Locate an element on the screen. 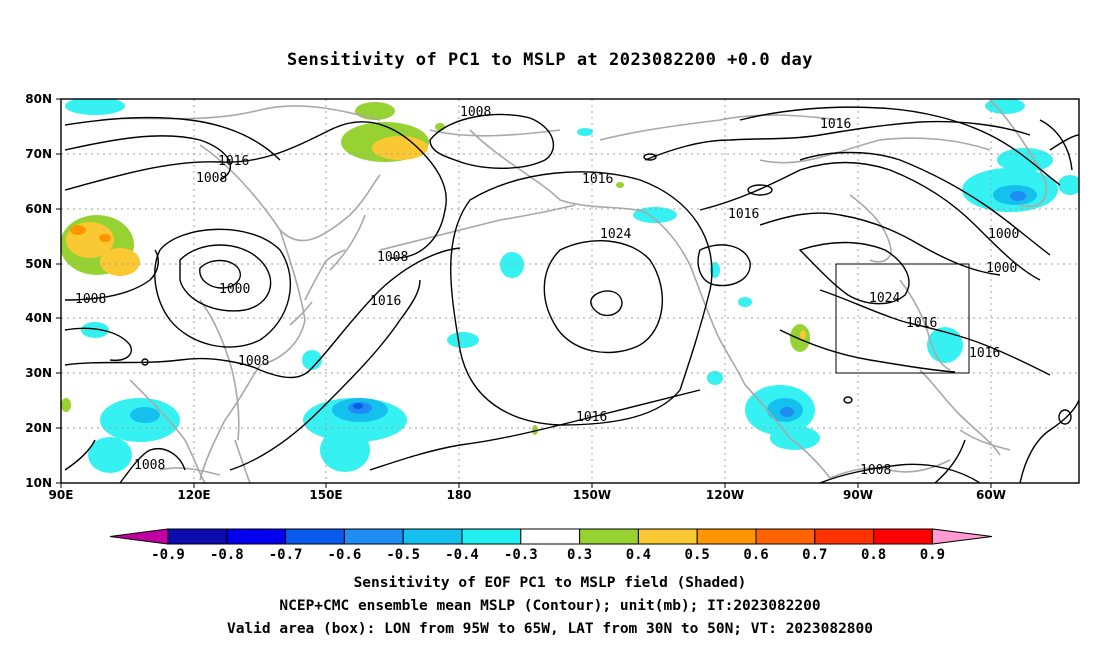  lat-label: 70N is located at coordinates (38, 154).